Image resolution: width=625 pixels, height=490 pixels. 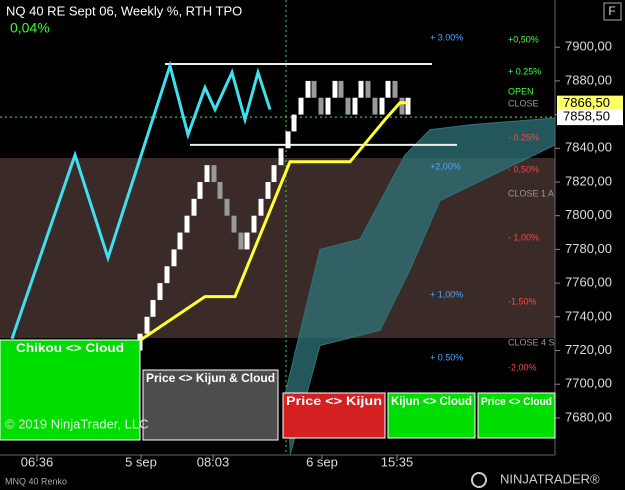 I want to click on copyright: © 2019 NinjaTrader, LLC, so click(x=77, y=423).